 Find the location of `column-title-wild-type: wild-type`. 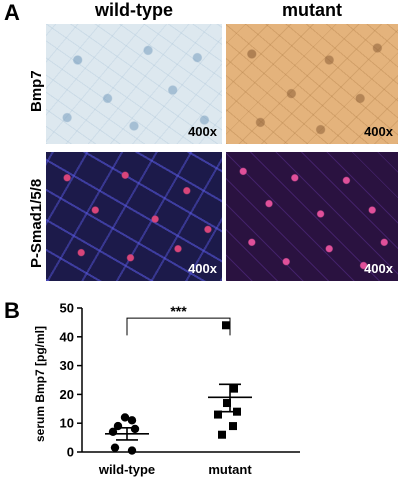

column-title-wild-type: wild-type is located at coordinates (133, 10).